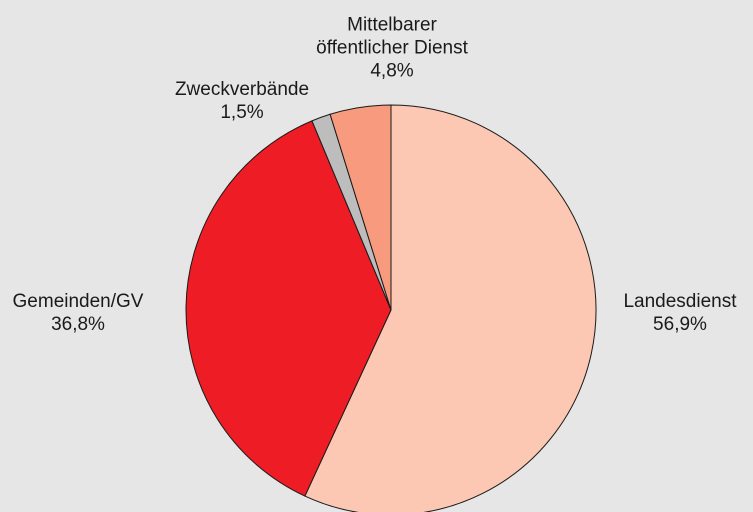  What do you see at coordinates (242, 101) in the screenshot?
I see `slice-label: Zweckverbände 1,5%` at bounding box center [242, 101].